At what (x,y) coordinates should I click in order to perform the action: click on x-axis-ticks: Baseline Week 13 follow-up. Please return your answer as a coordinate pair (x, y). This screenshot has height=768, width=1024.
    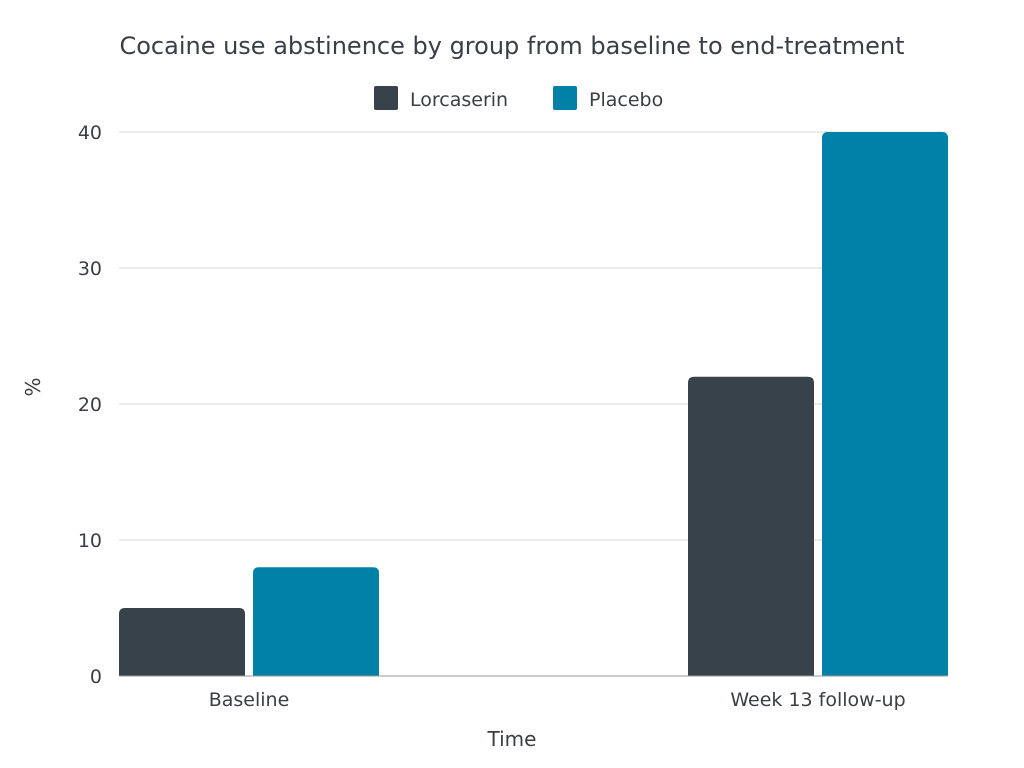
    Looking at the image, I should click on (557, 700).